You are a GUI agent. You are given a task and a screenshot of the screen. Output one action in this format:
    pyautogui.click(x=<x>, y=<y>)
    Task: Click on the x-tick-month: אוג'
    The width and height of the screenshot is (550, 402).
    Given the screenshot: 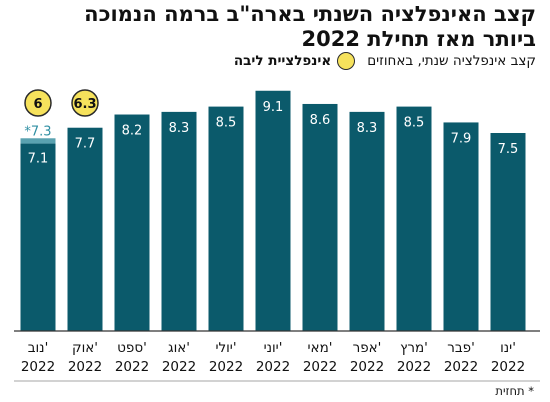 What is the action you would take?
    pyautogui.click(x=179, y=348)
    